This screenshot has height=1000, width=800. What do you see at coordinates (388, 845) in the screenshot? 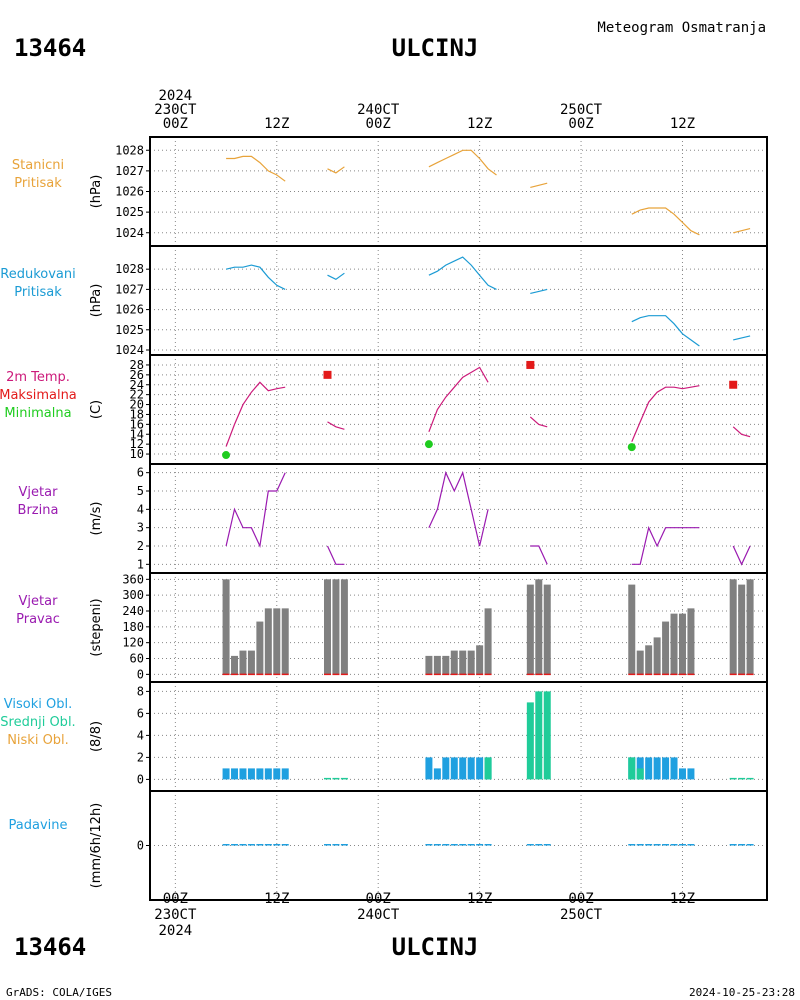
I see `panel-padavine: 0 Padavine (mm/6h/12h)` at bounding box center [388, 845].